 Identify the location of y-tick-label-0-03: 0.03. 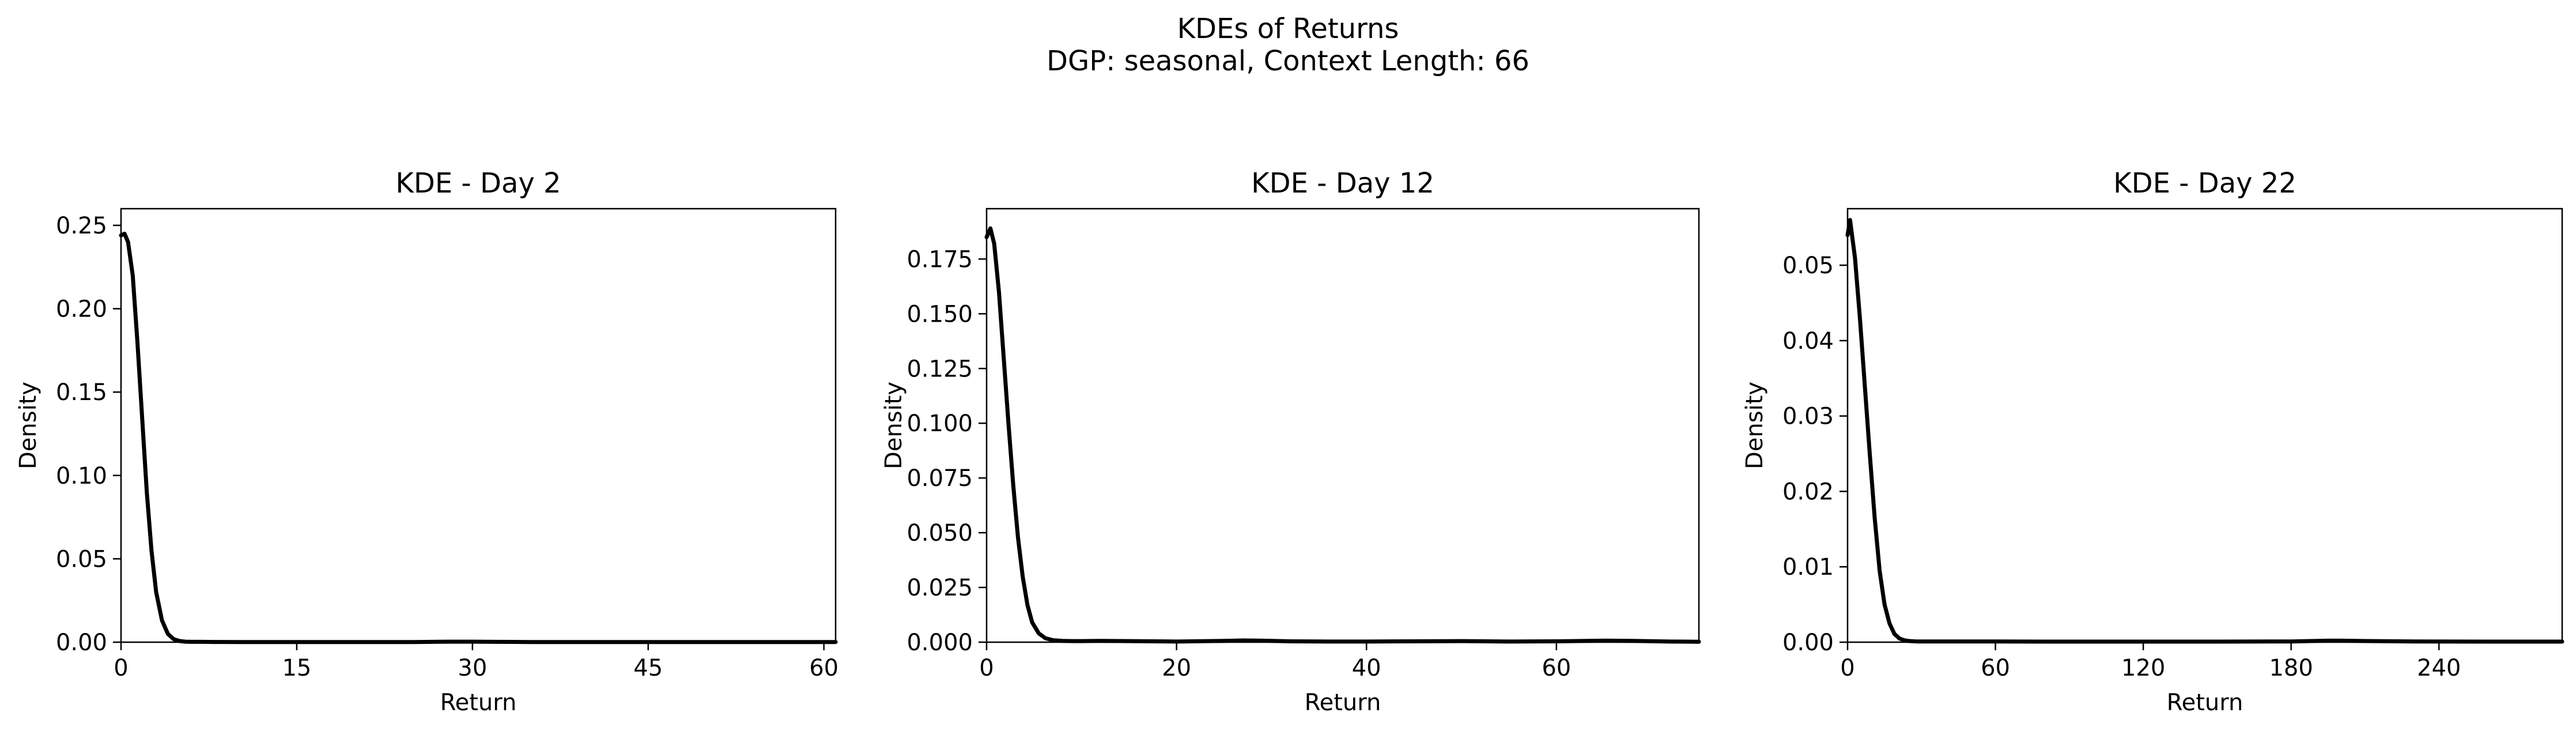
(1808, 417).